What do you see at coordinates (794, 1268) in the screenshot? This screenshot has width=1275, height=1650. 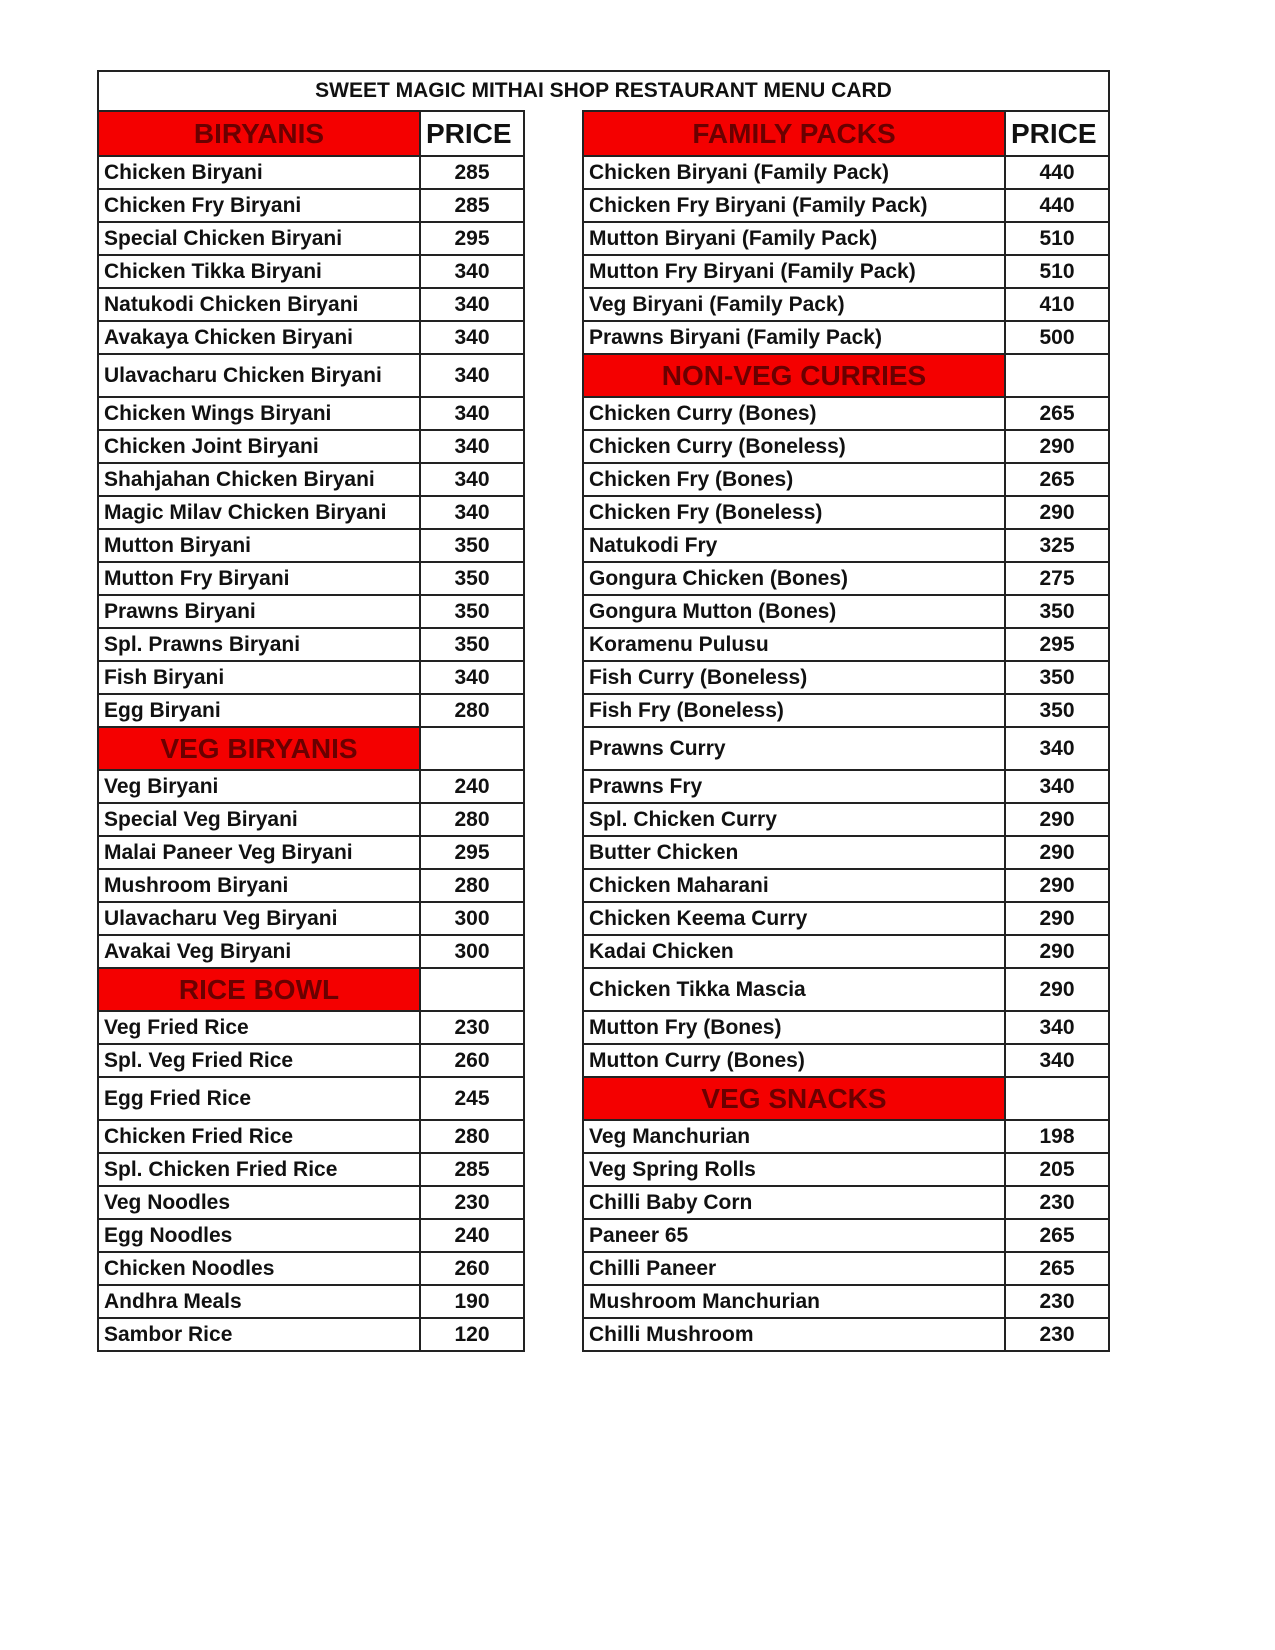 I see `menu-item-name: Chilli Paneer` at bounding box center [794, 1268].